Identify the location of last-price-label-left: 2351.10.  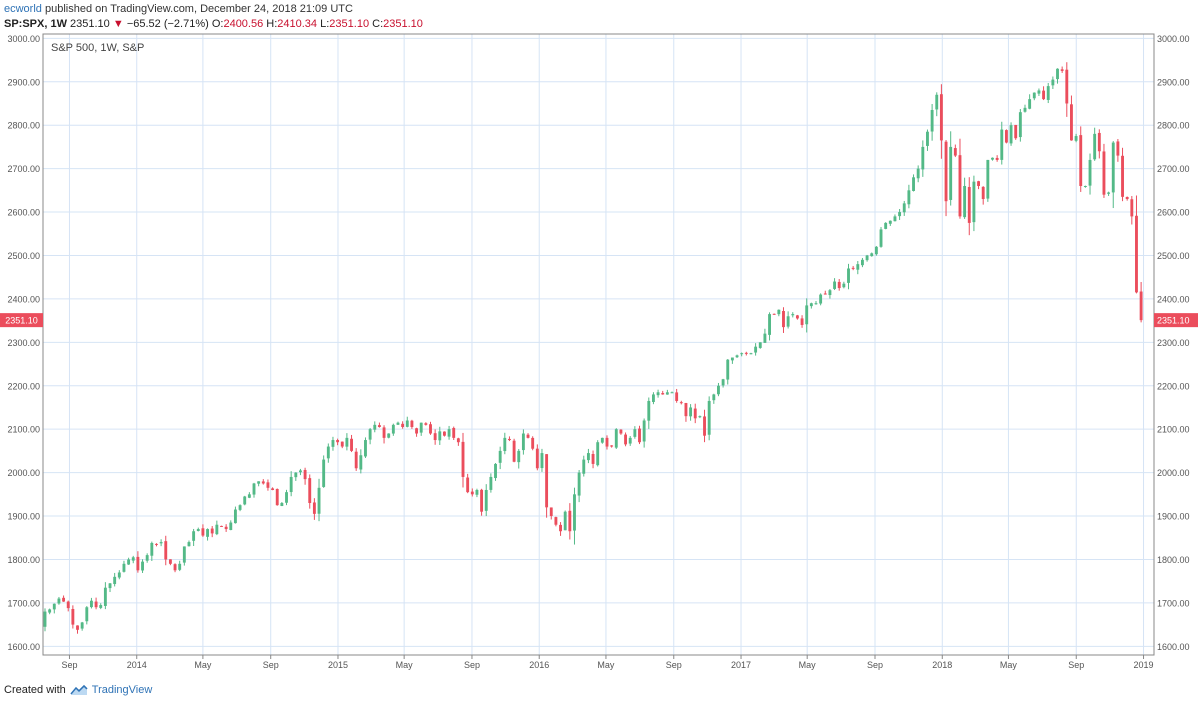
(21, 321).